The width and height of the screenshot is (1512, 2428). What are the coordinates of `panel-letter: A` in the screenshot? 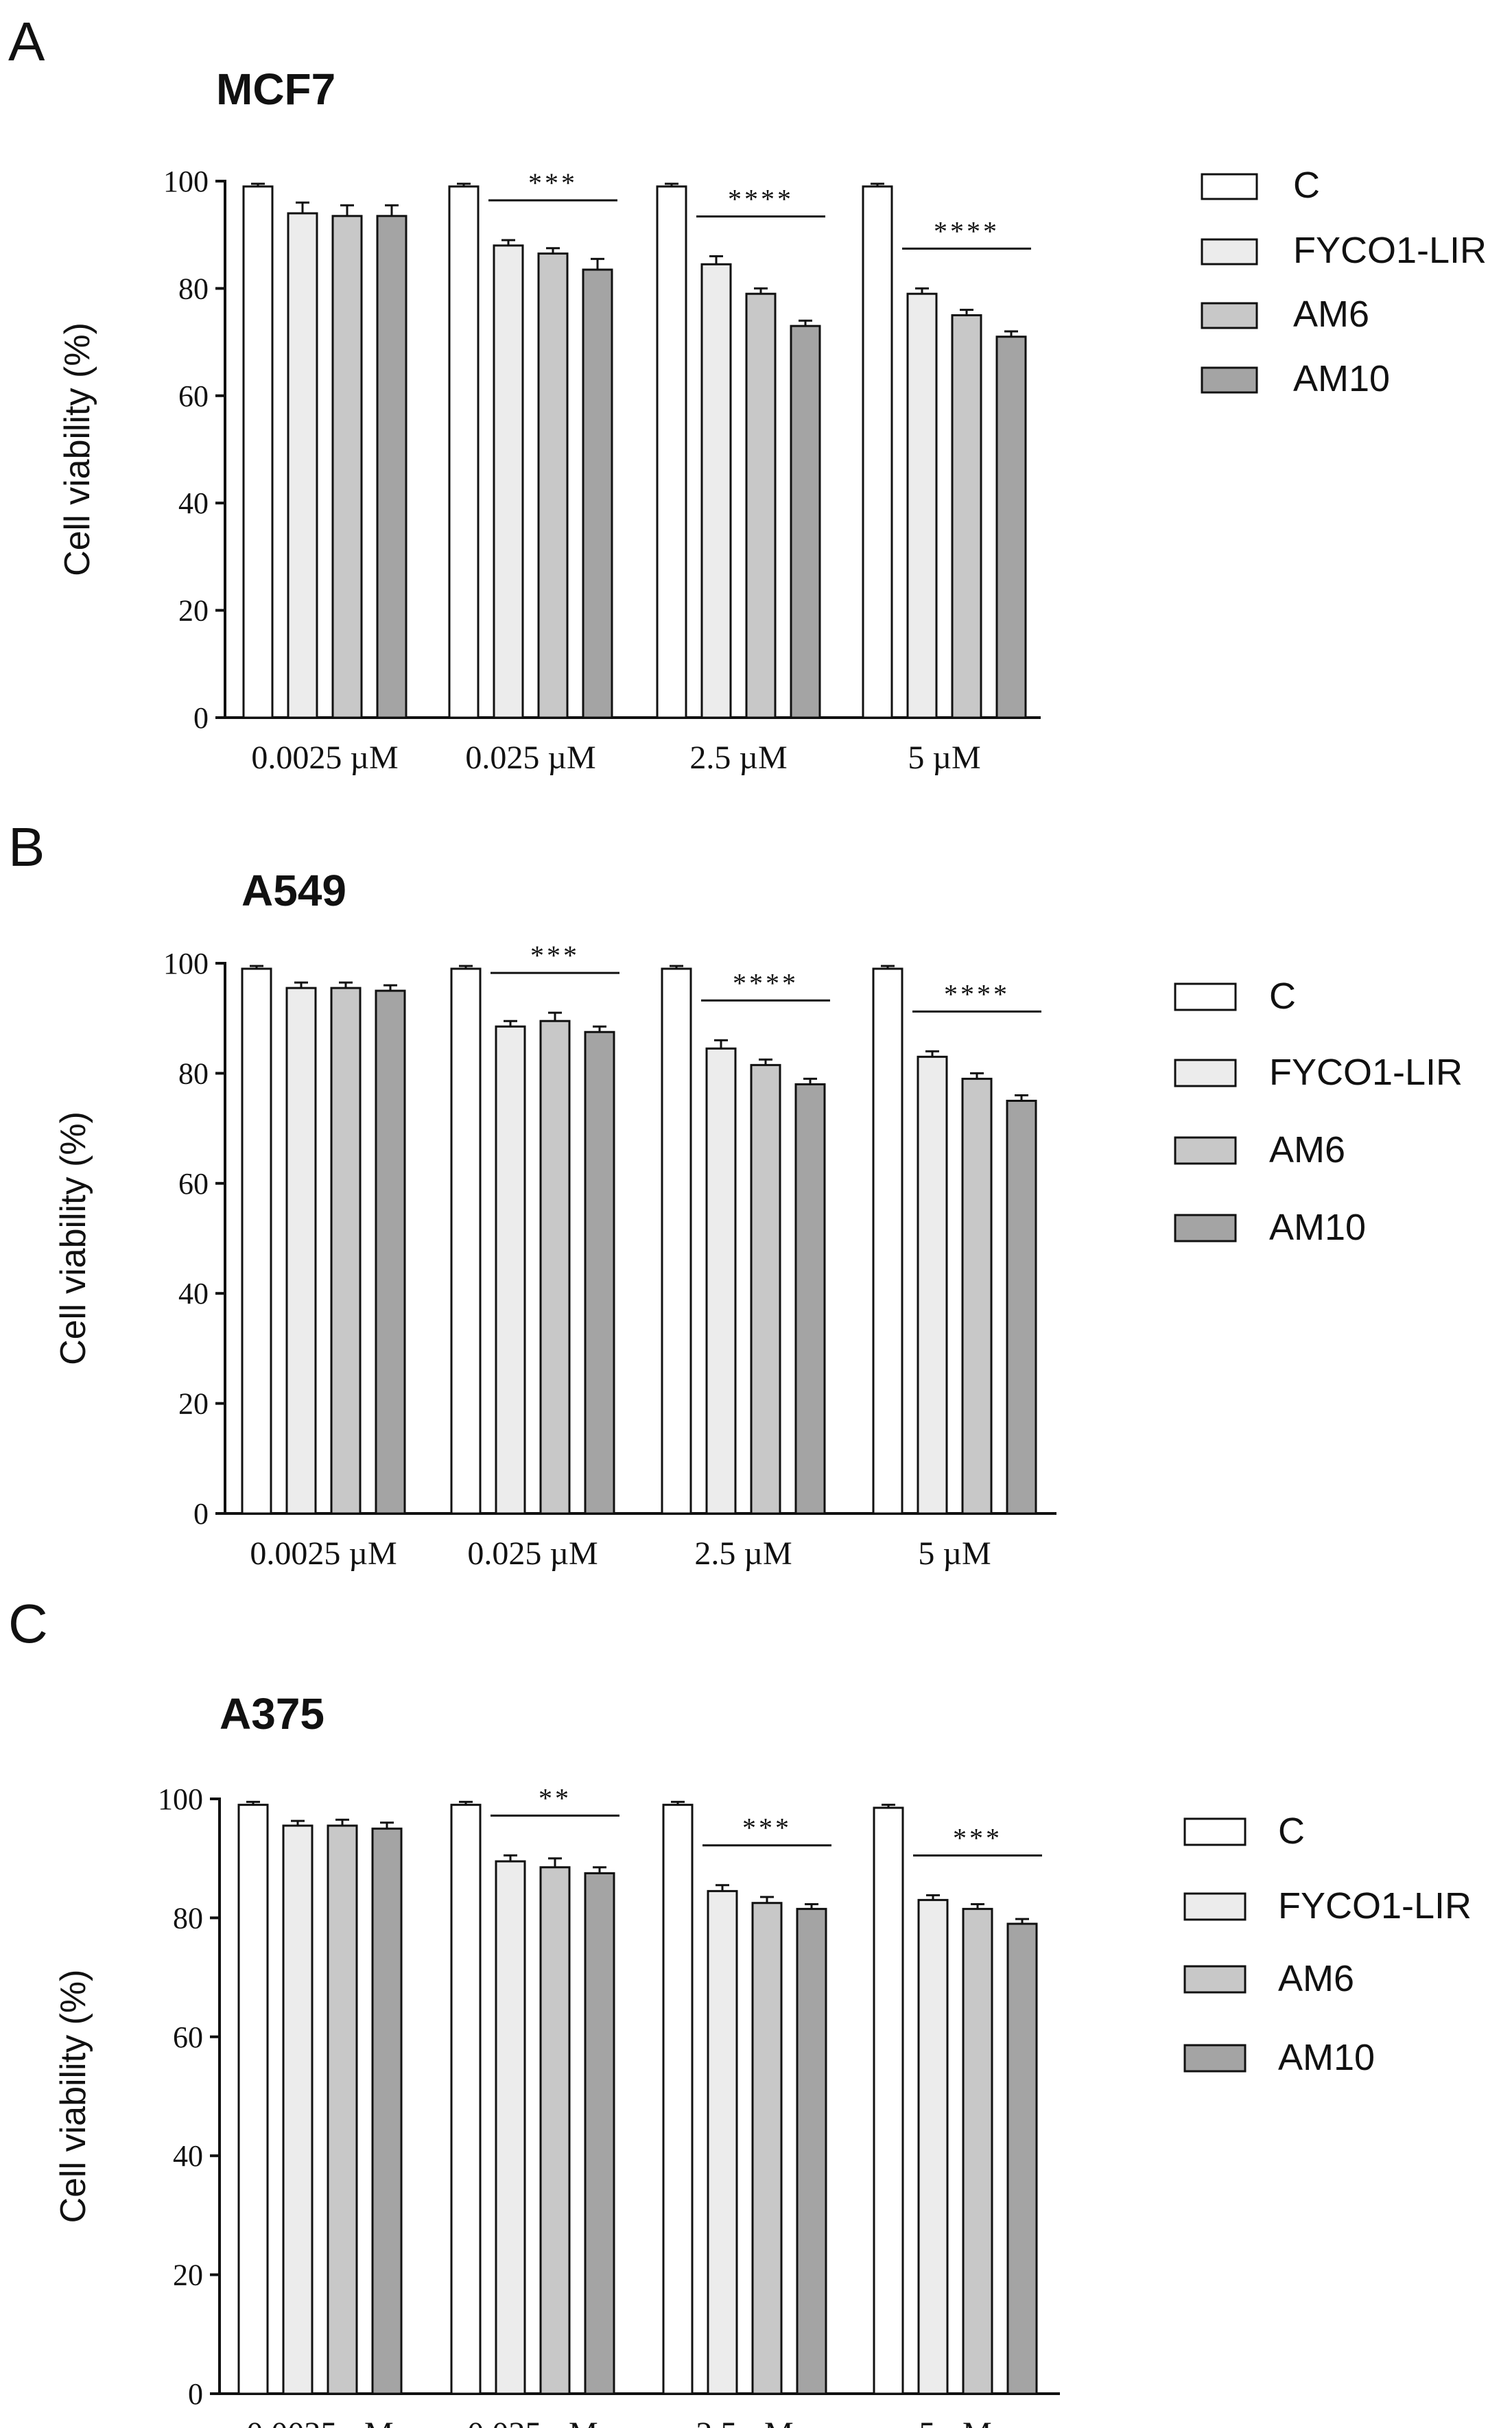 It's located at (27, 41).